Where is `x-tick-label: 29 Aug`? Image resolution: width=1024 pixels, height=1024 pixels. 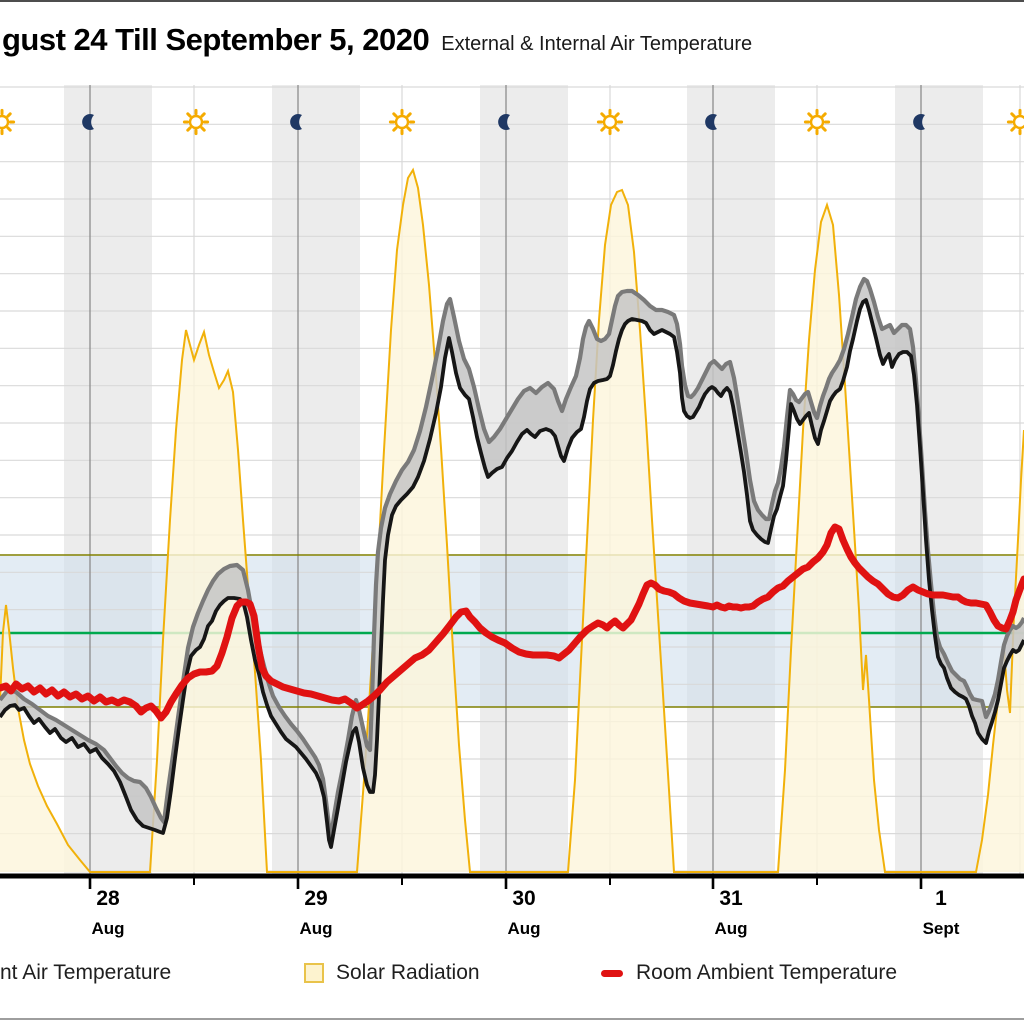
x-tick-label: 29 Aug is located at coordinates (316, 914).